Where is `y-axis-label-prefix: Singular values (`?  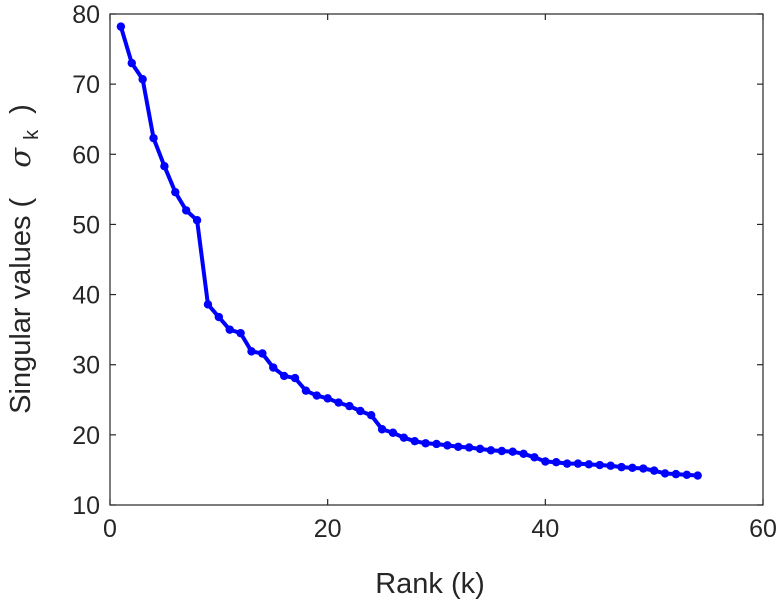 y-axis-label-prefix: Singular values ( is located at coordinates (21, 305).